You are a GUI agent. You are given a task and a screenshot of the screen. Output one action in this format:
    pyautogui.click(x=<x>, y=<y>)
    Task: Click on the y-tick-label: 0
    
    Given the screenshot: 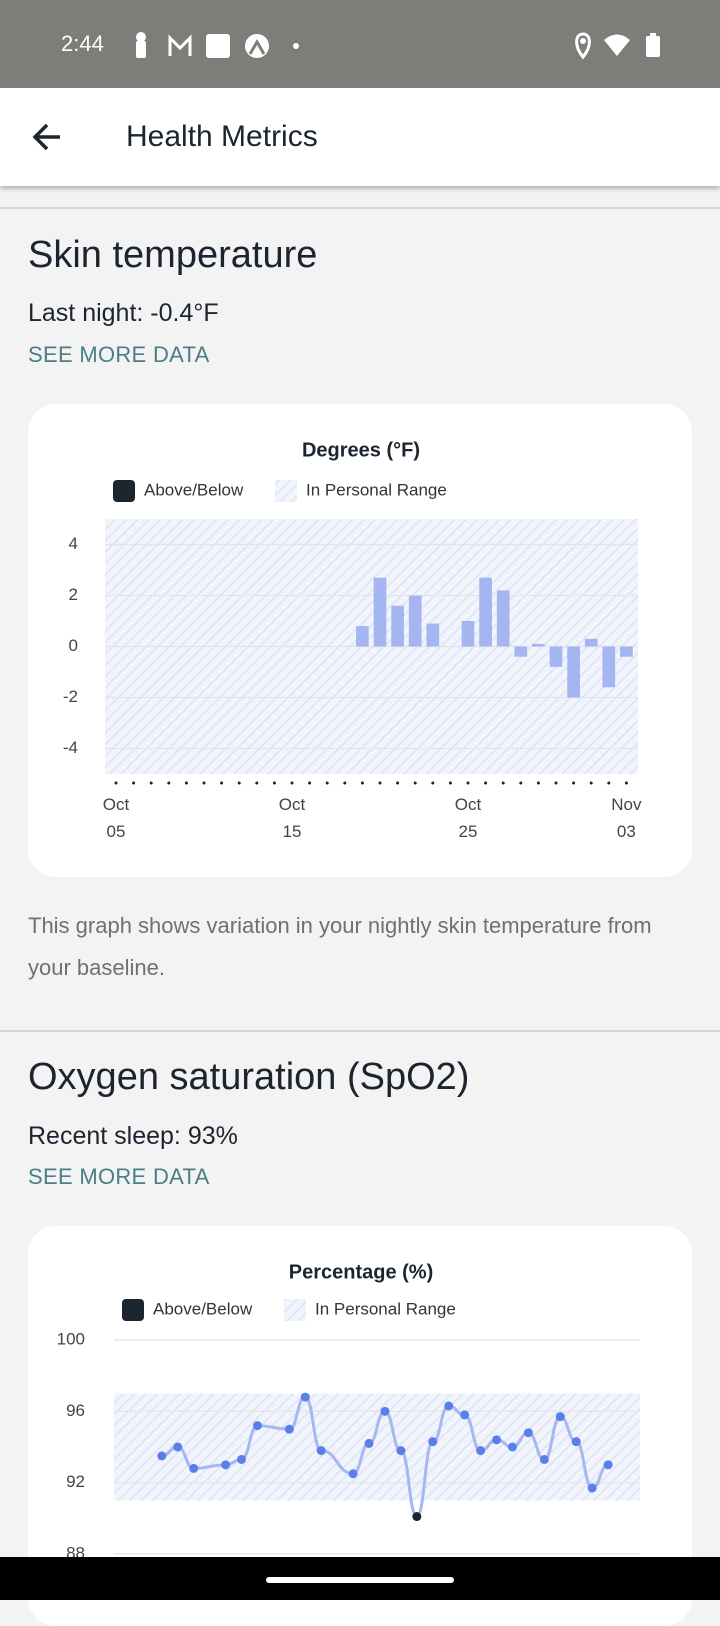 What is the action you would take?
    pyautogui.click(x=73, y=645)
    